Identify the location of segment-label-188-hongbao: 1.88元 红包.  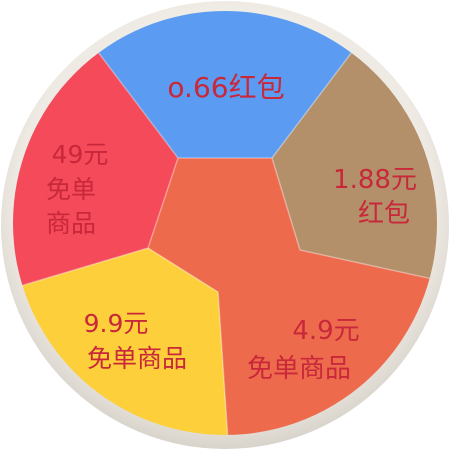
(375, 197).